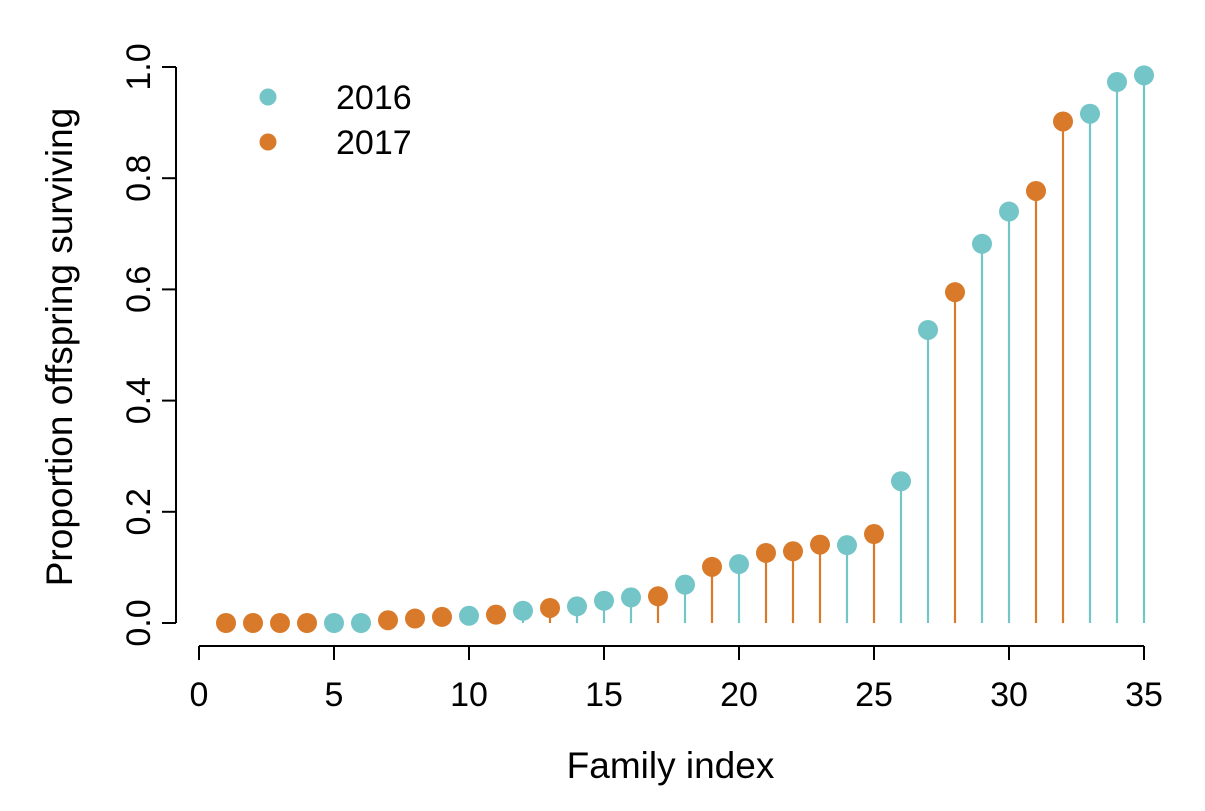 The height and width of the screenshot is (811, 1205). What do you see at coordinates (671, 765) in the screenshot?
I see `x-axis-title: Family index` at bounding box center [671, 765].